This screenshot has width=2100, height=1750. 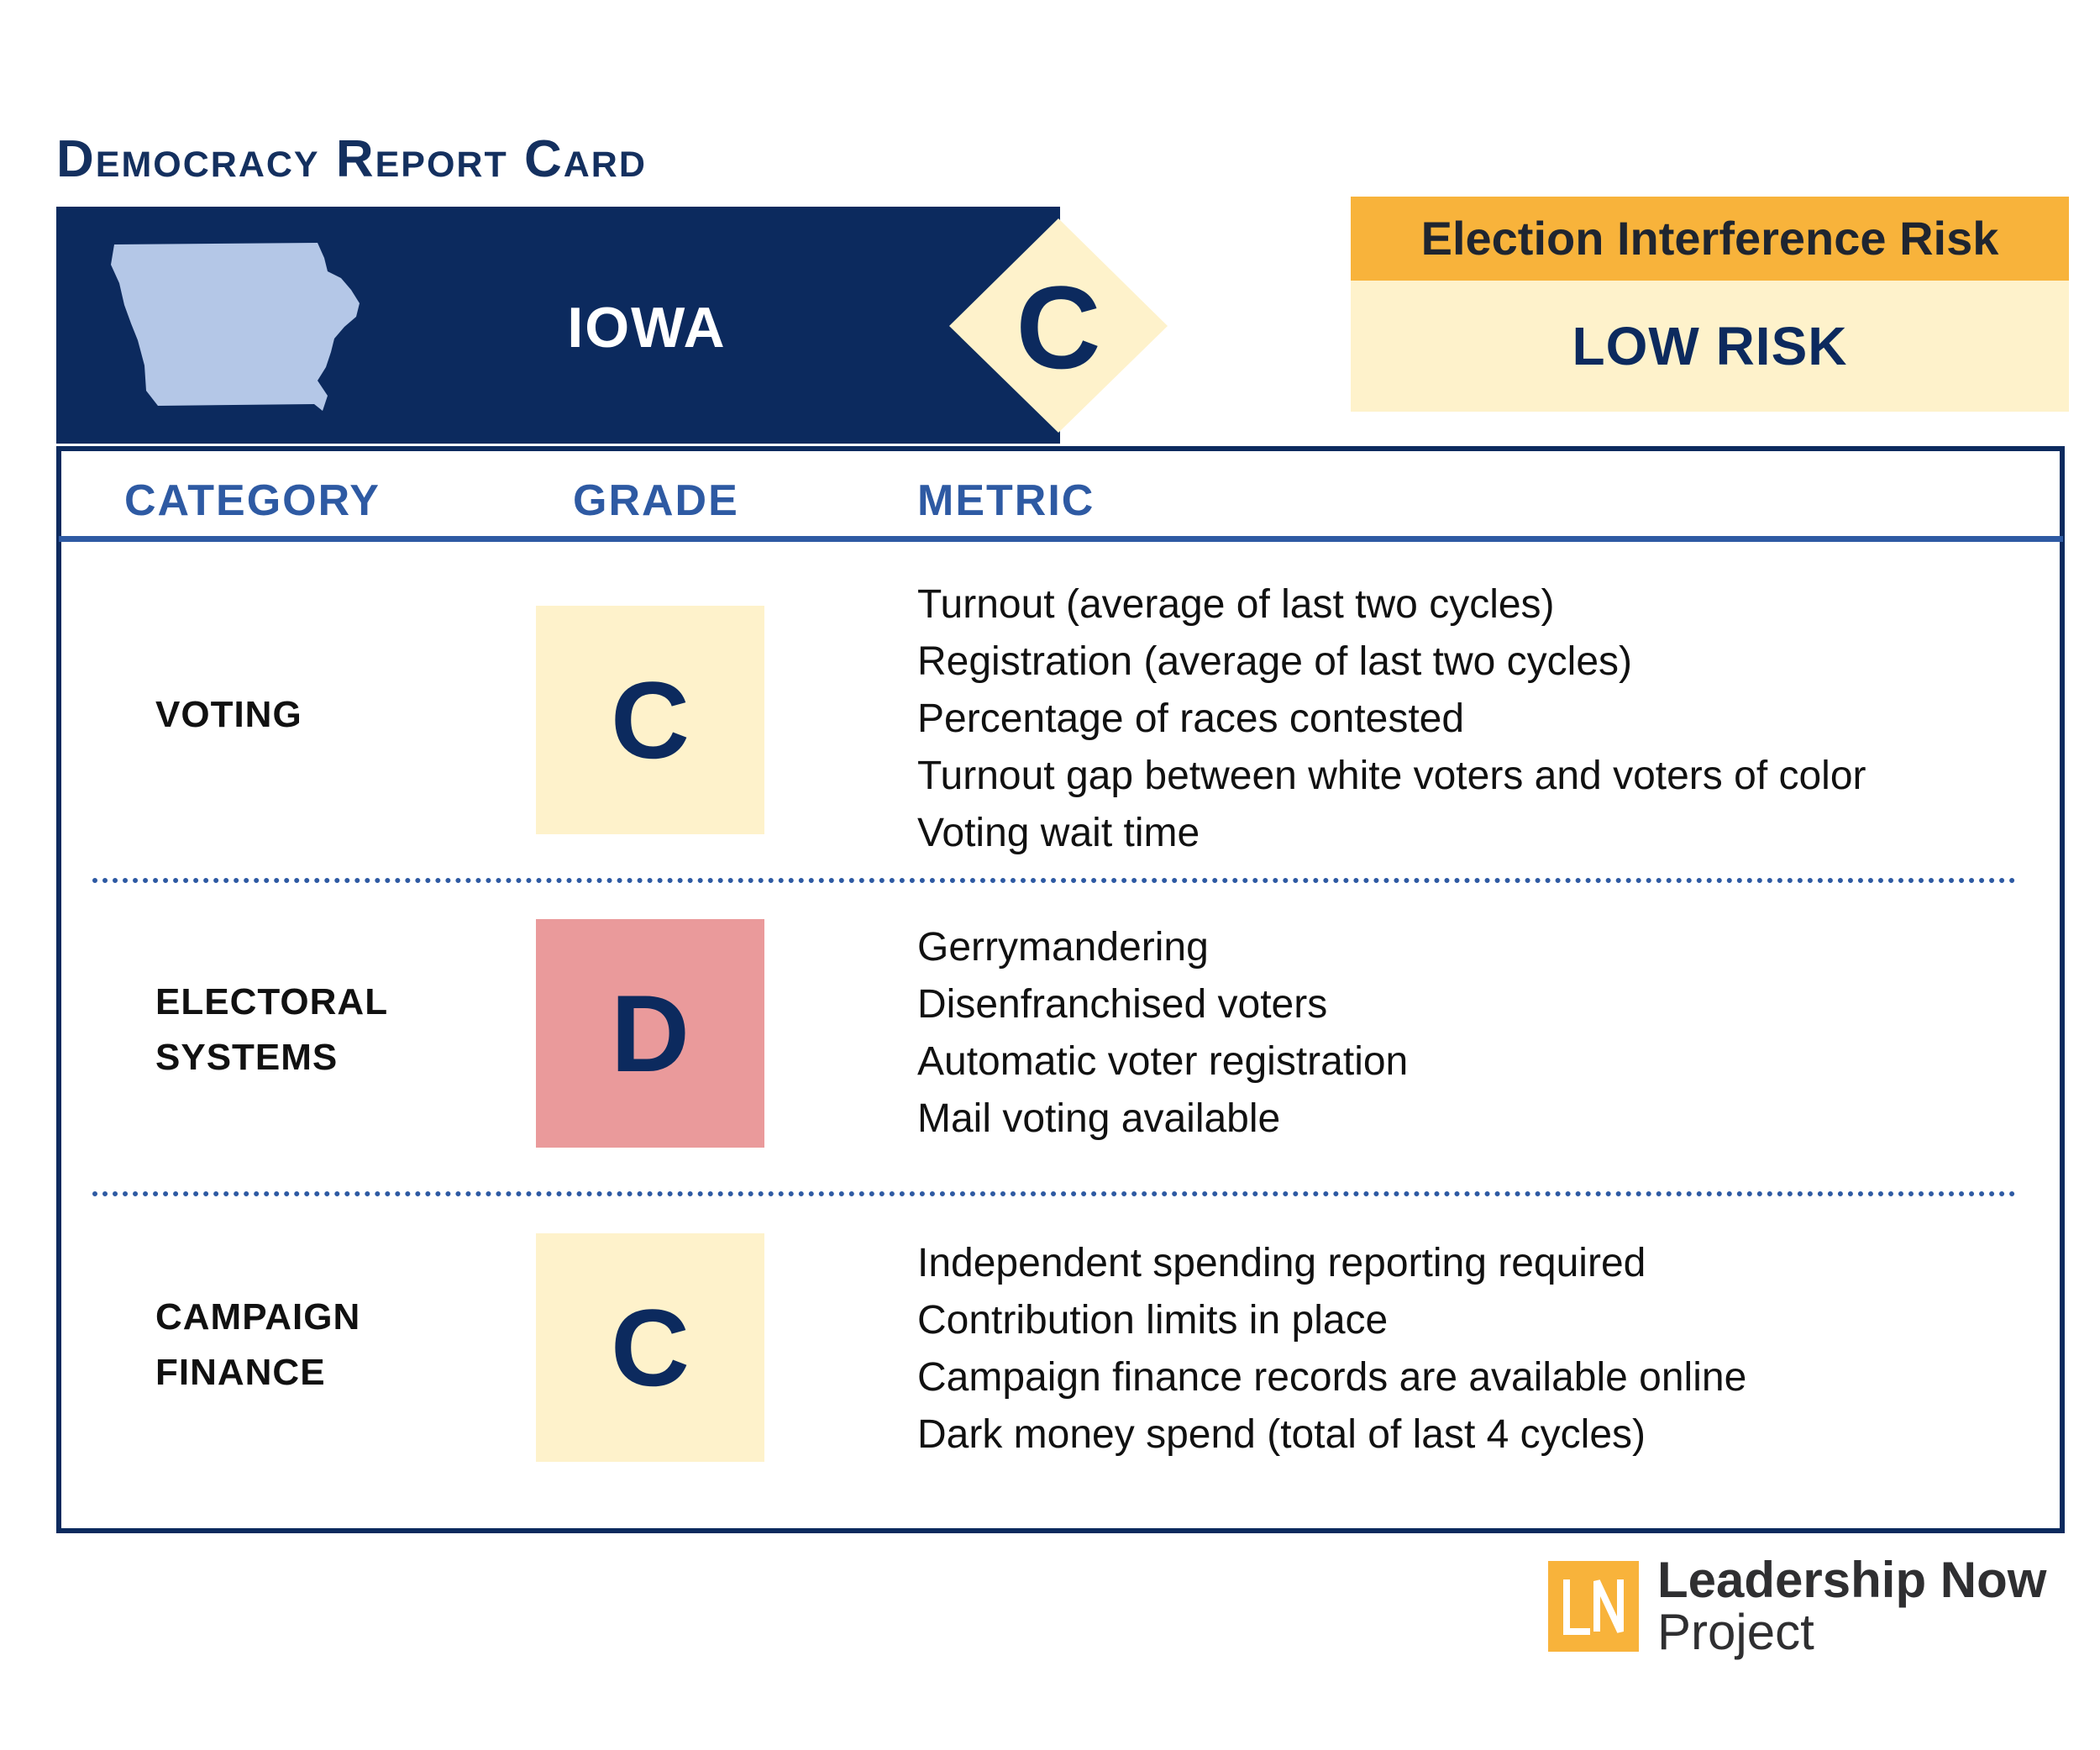 I want to click on ln-logo-icon, so click(x=1593, y=1607).